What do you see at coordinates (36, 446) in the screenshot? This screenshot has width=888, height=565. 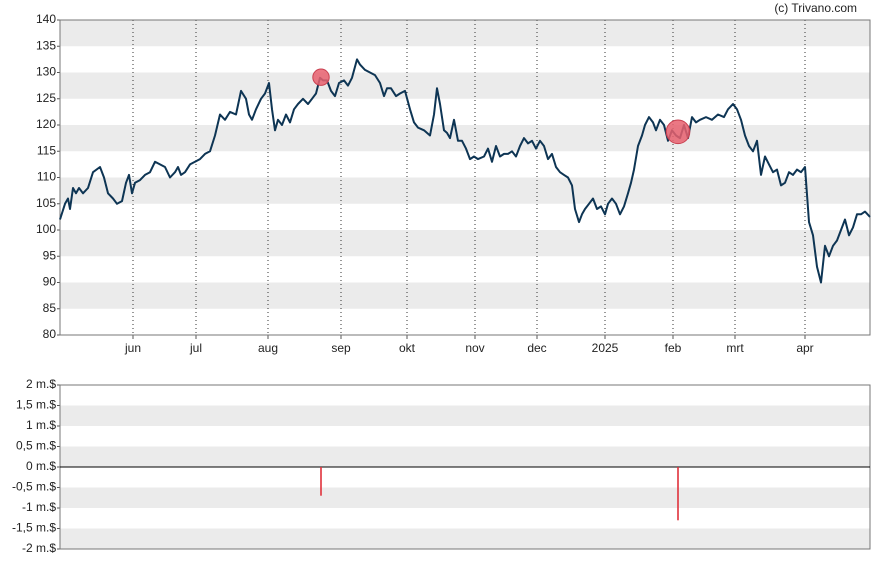 I see `y-tick-label: 0,5 m.$` at bounding box center [36, 446].